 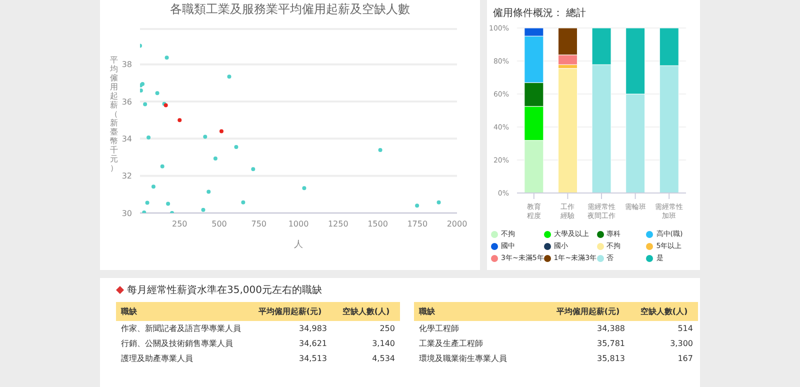 I want to click on text: 35,813, so click(x=611, y=359).